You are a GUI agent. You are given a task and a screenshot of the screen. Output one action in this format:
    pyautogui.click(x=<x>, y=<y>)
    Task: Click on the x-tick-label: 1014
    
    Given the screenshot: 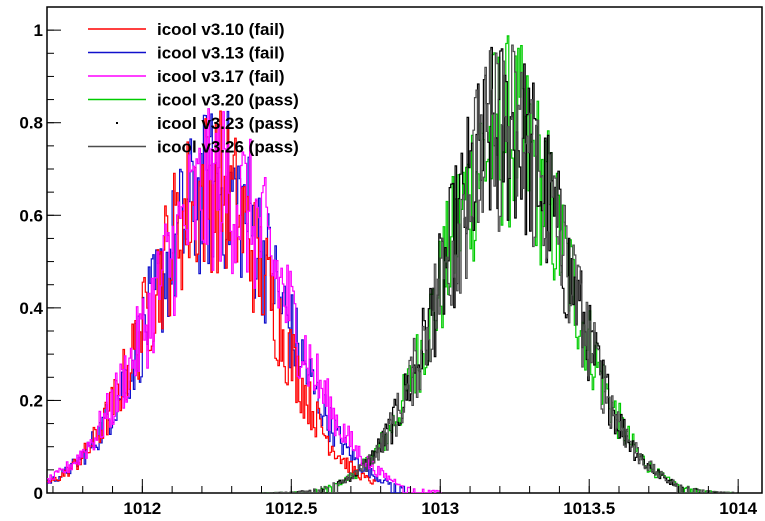 What is the action you would take?
    pyautogui.click(x=738, y=508)
    